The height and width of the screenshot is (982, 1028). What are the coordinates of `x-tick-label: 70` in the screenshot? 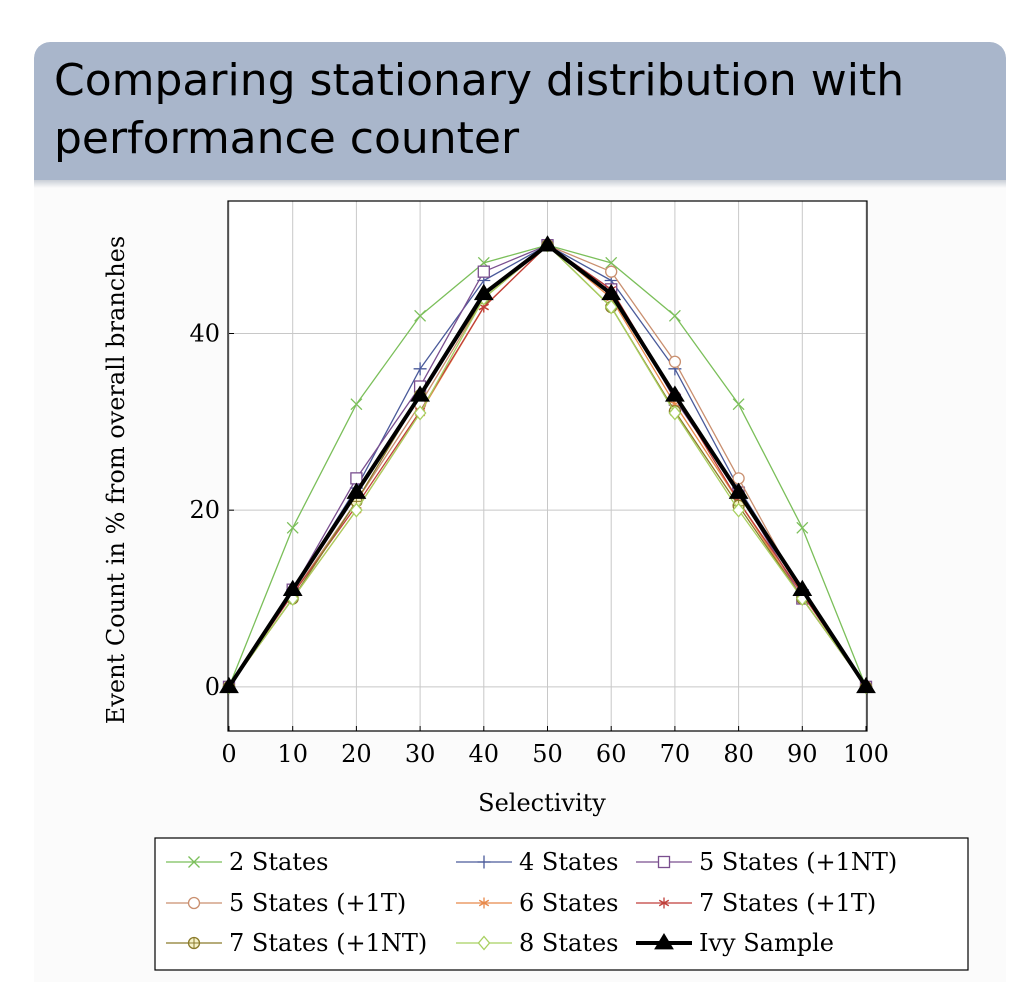 It's located at (675, 754).